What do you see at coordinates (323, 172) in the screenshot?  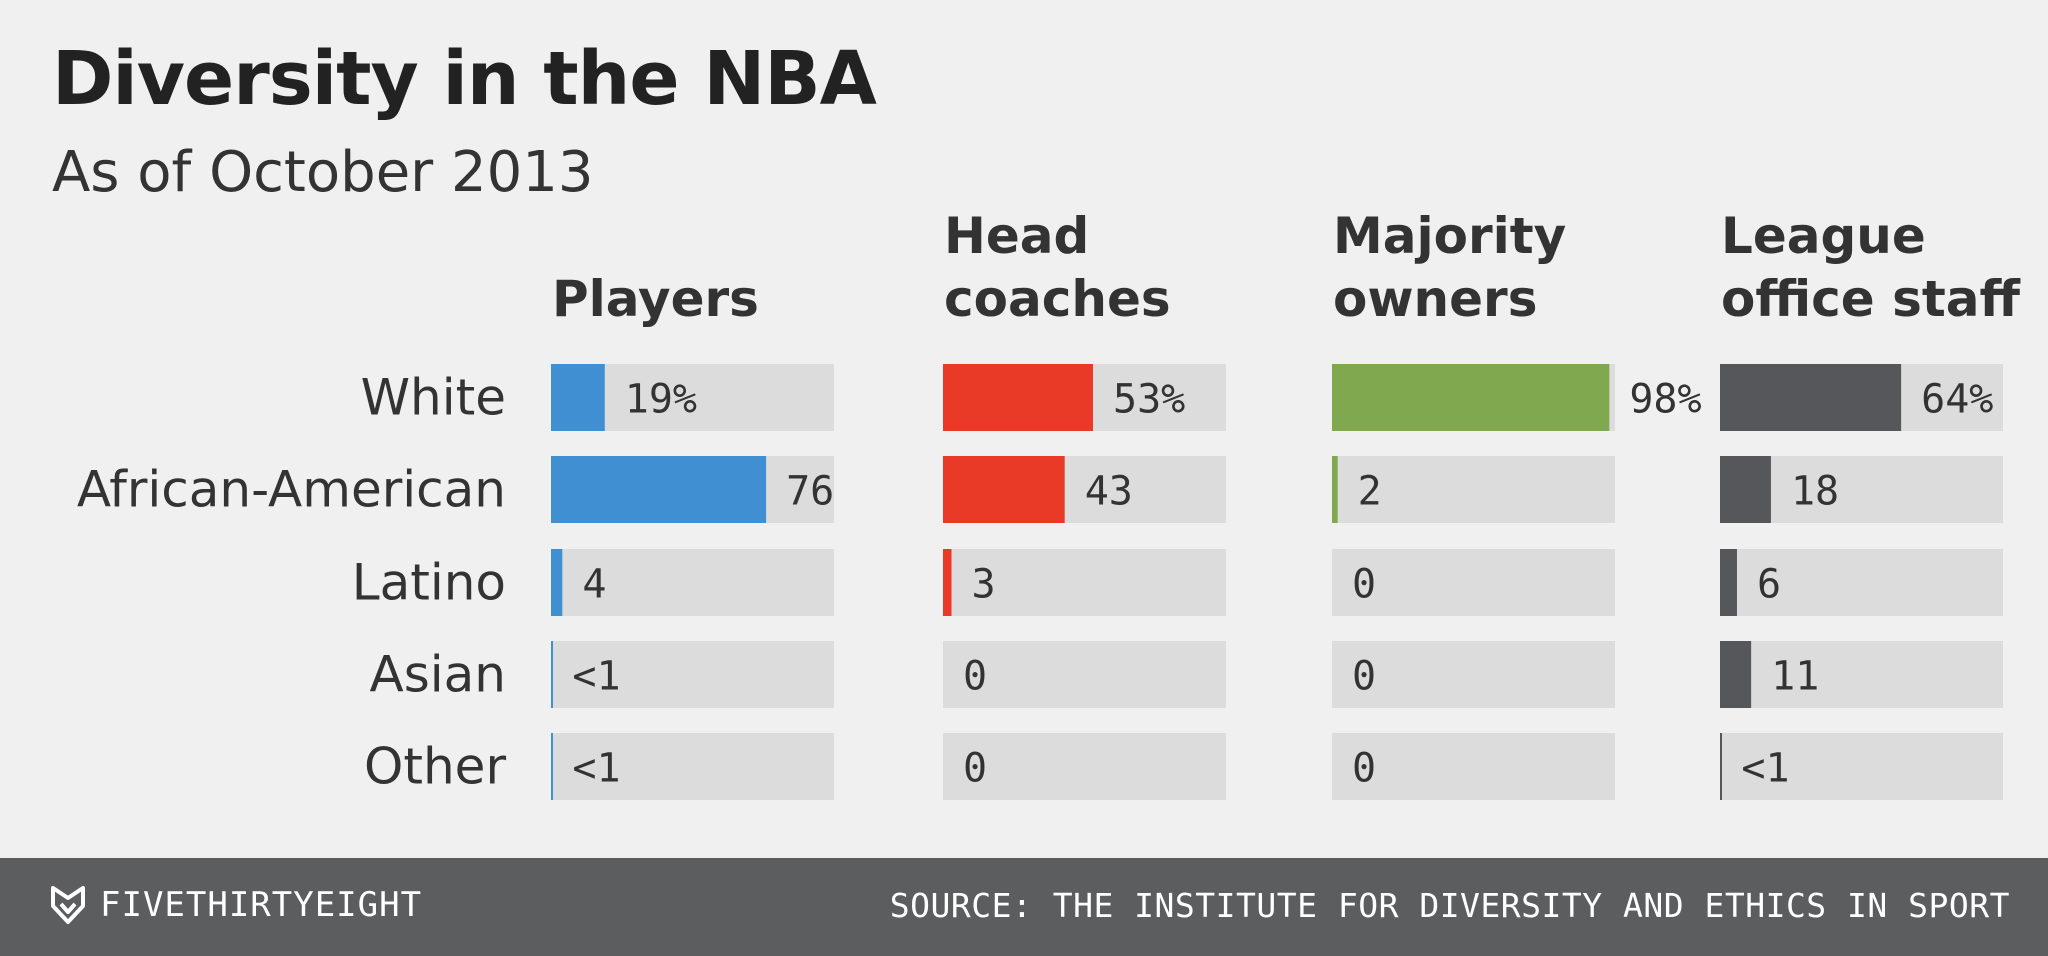 I see `chart-subtitle: As of October 2013` at bounding box center [323, 172].